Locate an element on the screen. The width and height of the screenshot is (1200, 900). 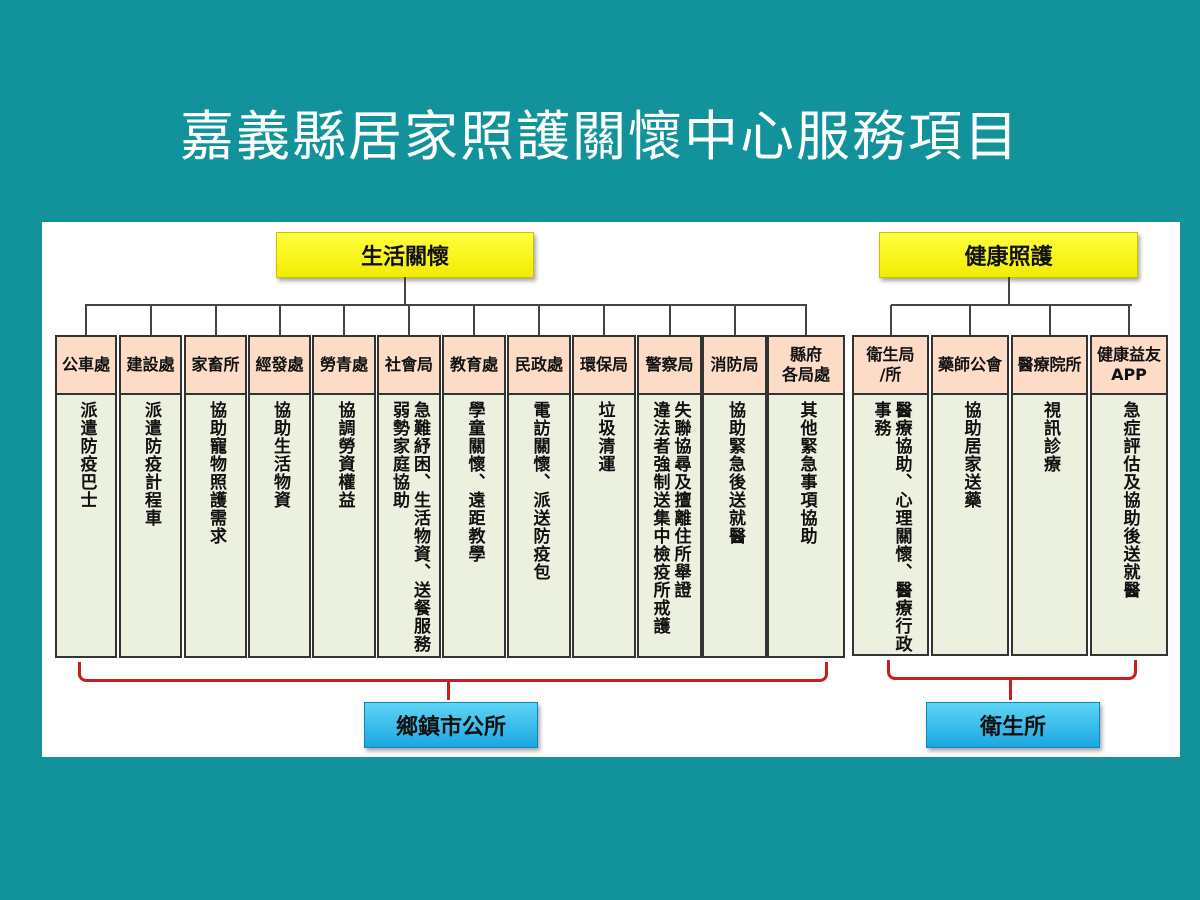
agency-column: 家畜所 協助寵物照護需求 is located at coordinates (215, 496).